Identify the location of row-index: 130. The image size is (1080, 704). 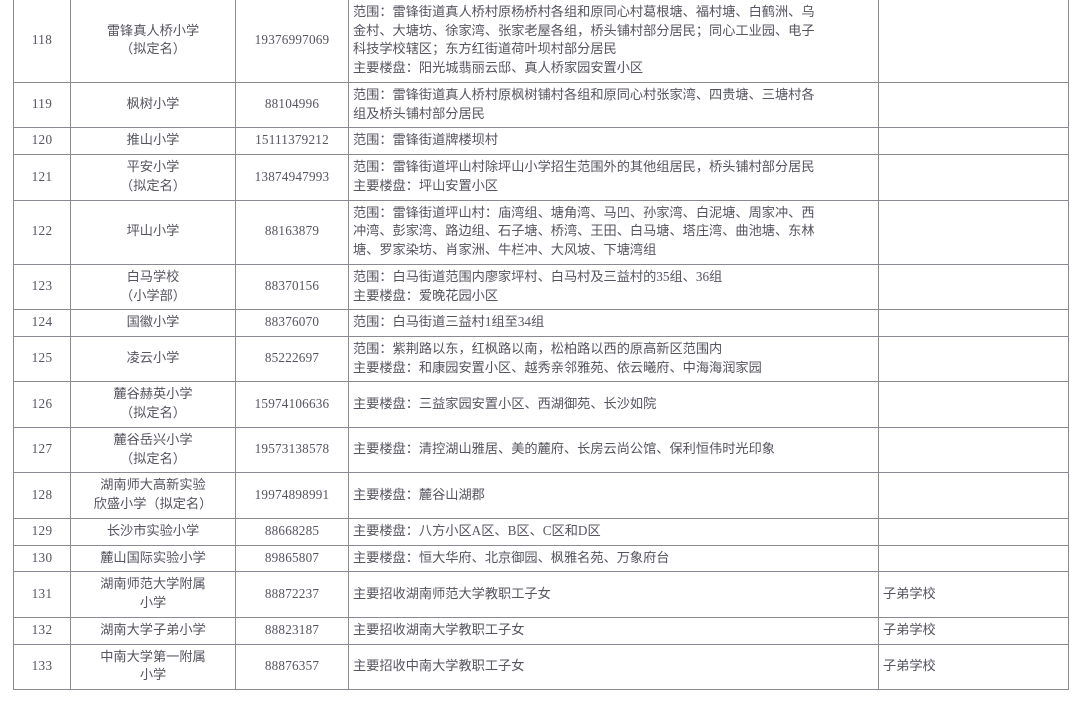
(42, 558).